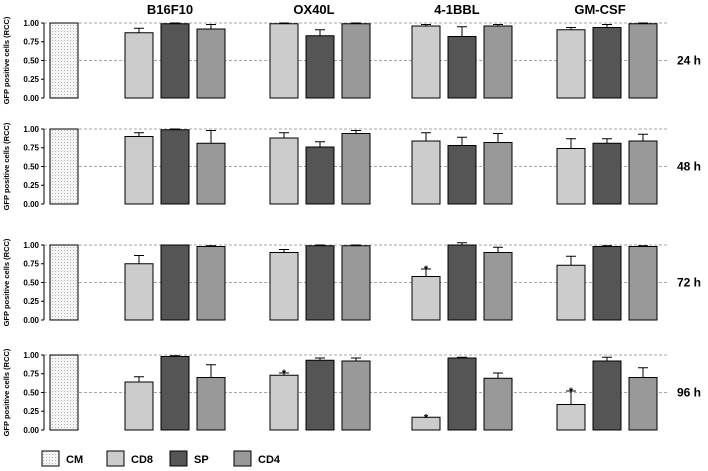  I want to click on group-header-b16f10: B16F10, so click(170, 9).